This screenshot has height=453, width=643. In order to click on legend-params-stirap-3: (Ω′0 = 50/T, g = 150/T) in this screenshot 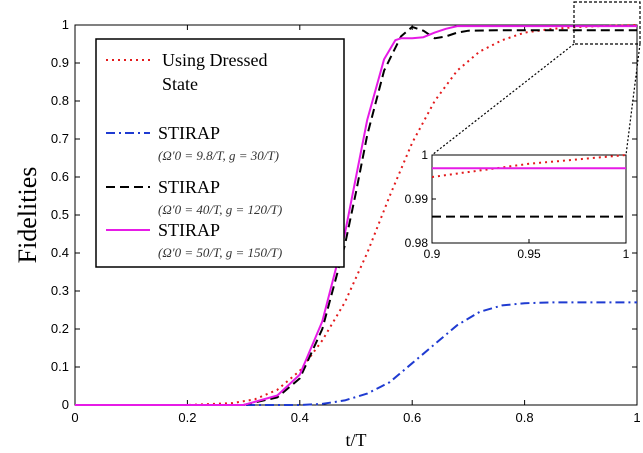, I will do `click(220, 252)`.